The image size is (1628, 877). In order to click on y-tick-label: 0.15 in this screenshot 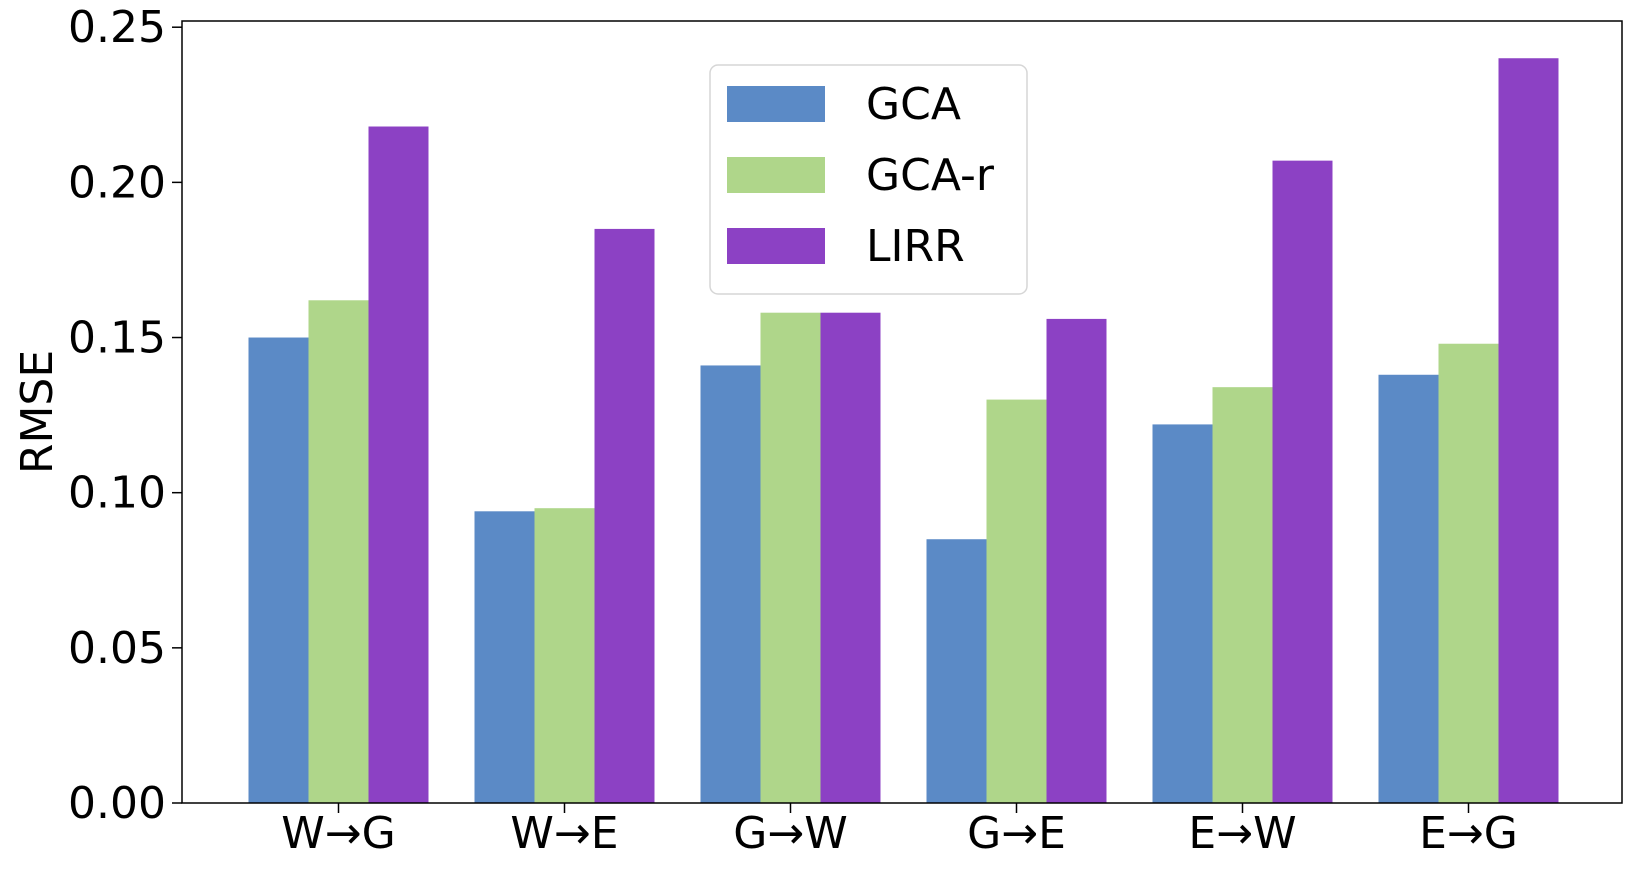, I will do `click(117, 338)`.